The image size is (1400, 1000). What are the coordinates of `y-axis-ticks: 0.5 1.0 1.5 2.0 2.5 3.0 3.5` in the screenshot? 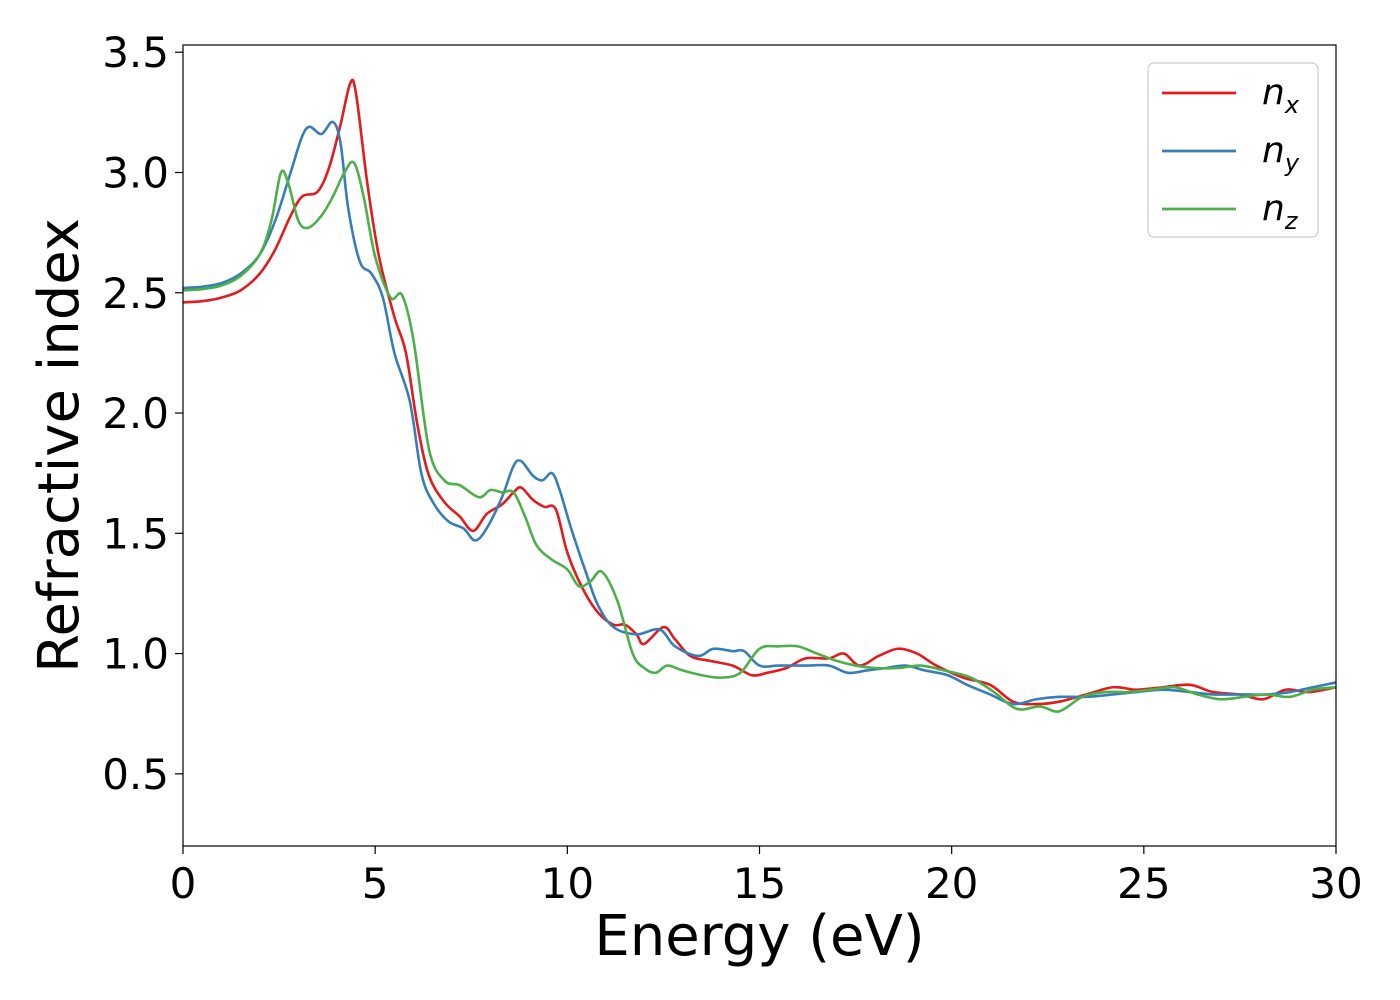 It's located at (142, 413).